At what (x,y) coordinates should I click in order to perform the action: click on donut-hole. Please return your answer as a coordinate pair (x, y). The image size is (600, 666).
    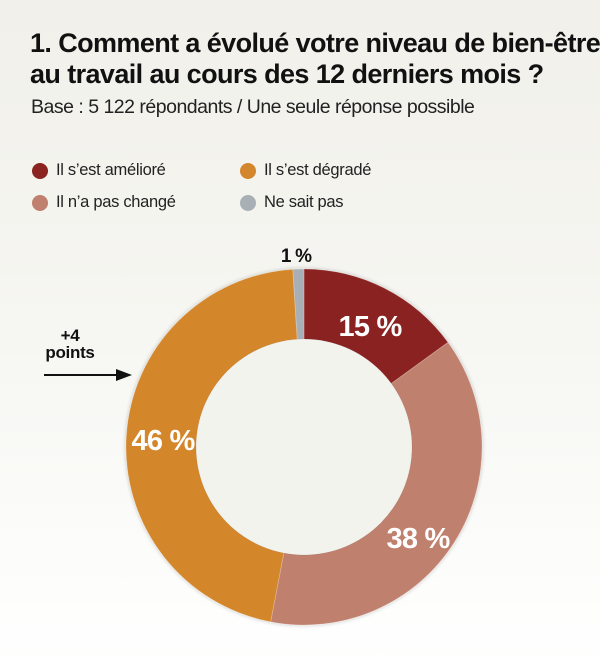
    Looking at the image, I should click on (304, 447).